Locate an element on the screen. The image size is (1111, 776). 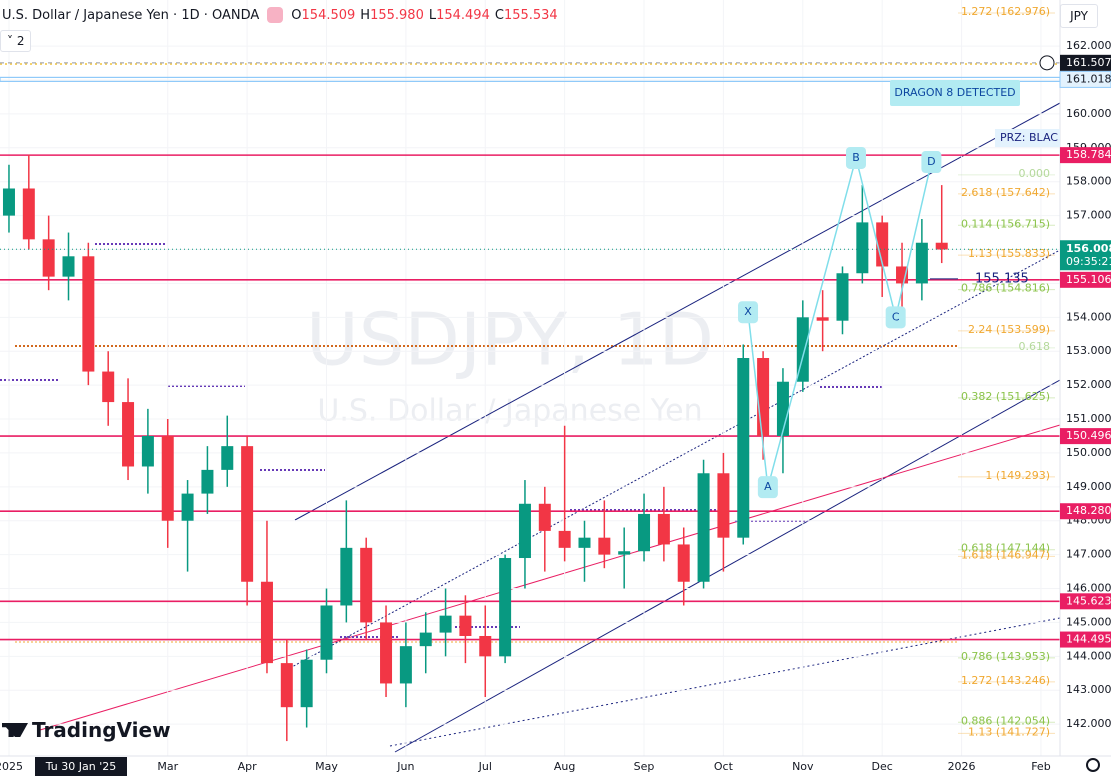
crosshair-plus is located at coordinates (1047, 63).